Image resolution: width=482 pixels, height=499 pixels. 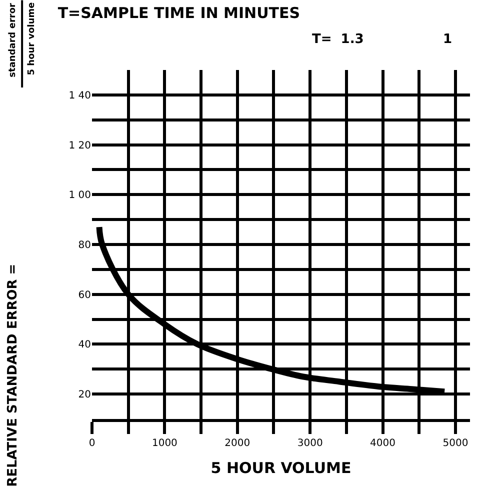 What do you see at coordinates (179, 13) in the screenshot?
I see `chart-title: T=SAMPLE TIME IN MINUTES` at bounding box center [179, 13].